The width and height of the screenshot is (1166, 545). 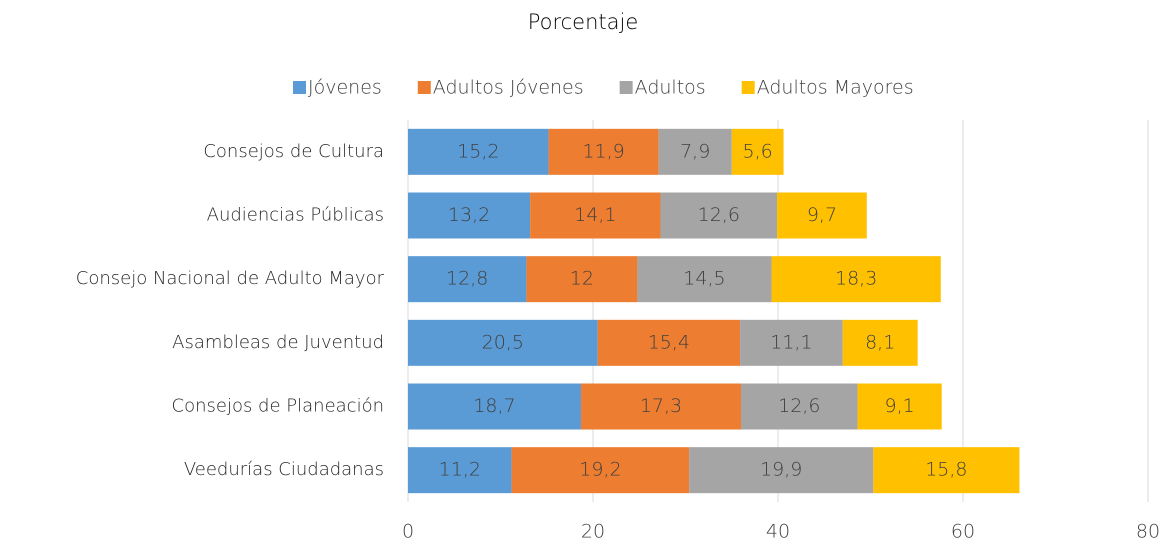 I want to click on data-label: 14,1, so click(x=595, y=215).